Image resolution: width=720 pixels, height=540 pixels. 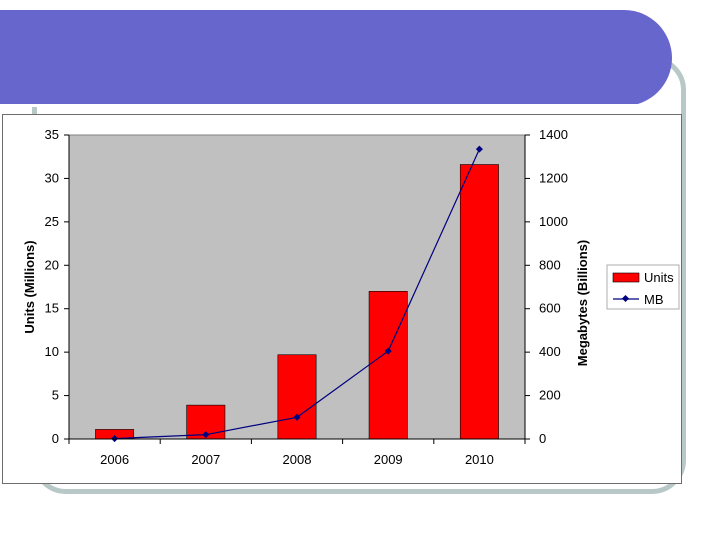 What do you see at coordinates (52, 221) in the screenshot?
I see `left-tick-label: 25` at bounding box center [52, 221].